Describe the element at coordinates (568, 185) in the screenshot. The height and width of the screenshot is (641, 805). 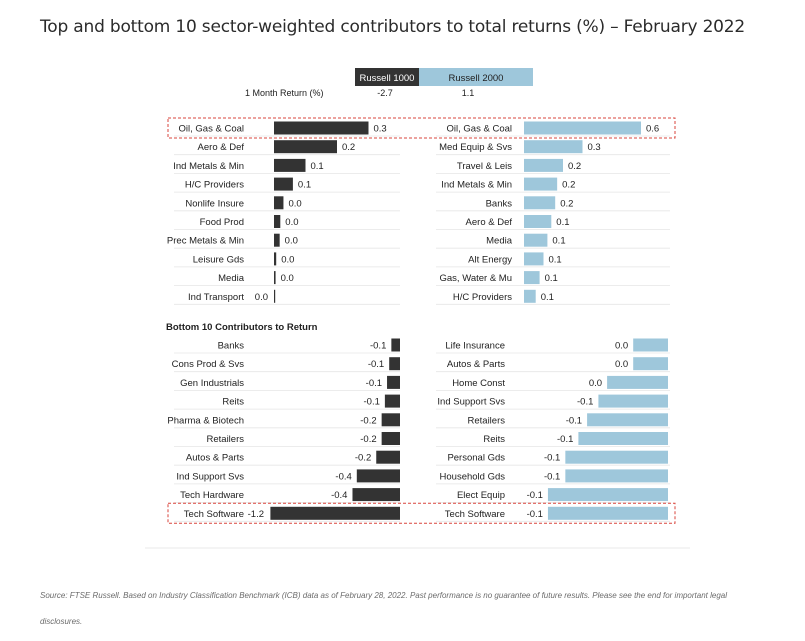
I see `data-label-r2000-ind-metals-min: 0.2` at that location.